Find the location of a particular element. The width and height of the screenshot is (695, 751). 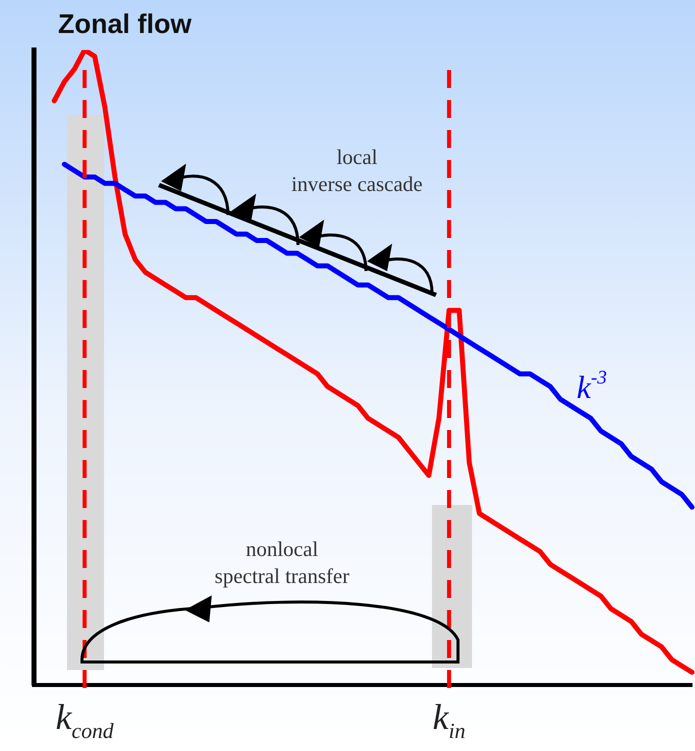

chart-title: Zonal flow is located at coordinates (125, 23).